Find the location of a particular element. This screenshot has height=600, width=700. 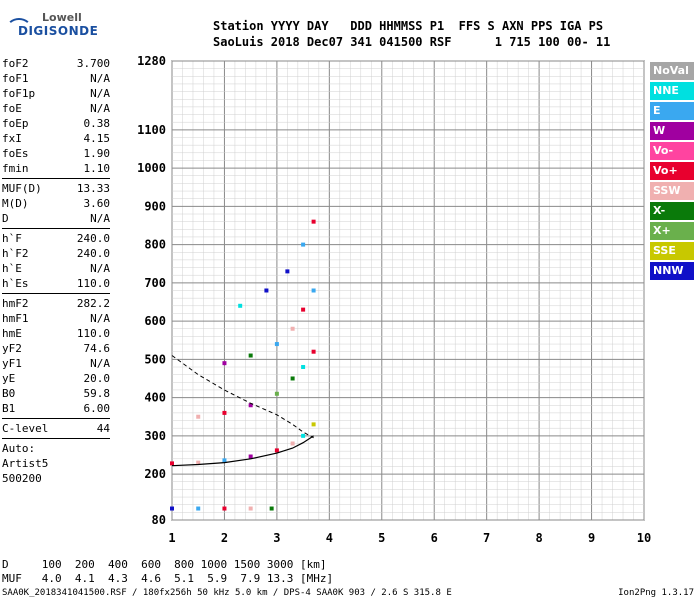

y-tick-label: 800 is located at coordinates (155, 245).